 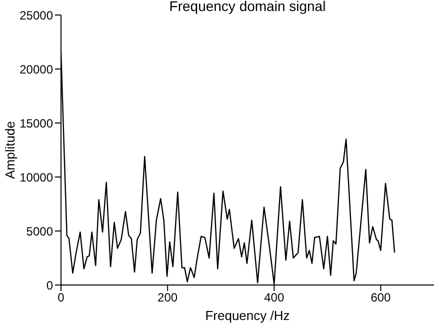 I want to click on x-tick-label: 400, so click(x=274, y=297).